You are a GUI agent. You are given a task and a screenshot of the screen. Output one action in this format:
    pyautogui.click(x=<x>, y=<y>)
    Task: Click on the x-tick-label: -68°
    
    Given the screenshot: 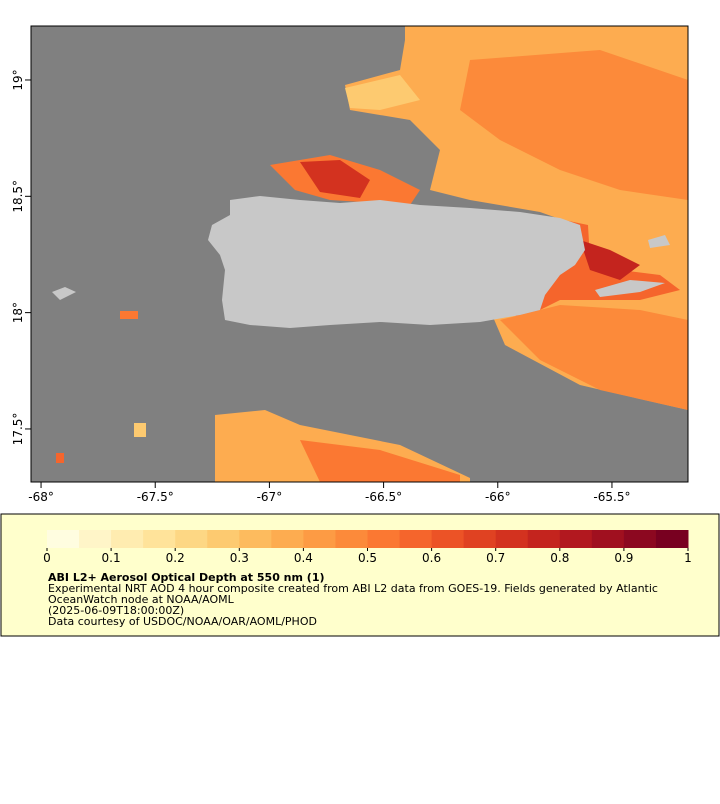 What is the action you would take?
    pyautogui.click(x=41, y=497)
    